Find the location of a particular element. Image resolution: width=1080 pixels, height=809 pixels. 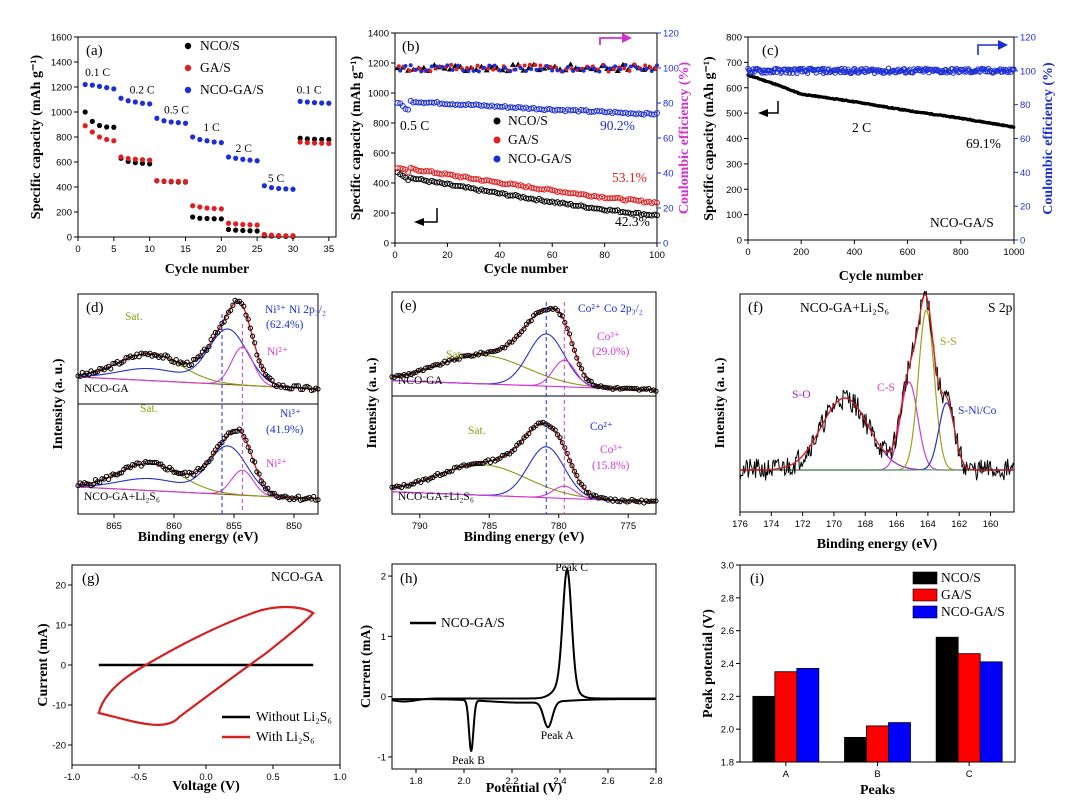

sample-label: NCO-GA+Li₂S₆ is located at coordinates (436, 497).